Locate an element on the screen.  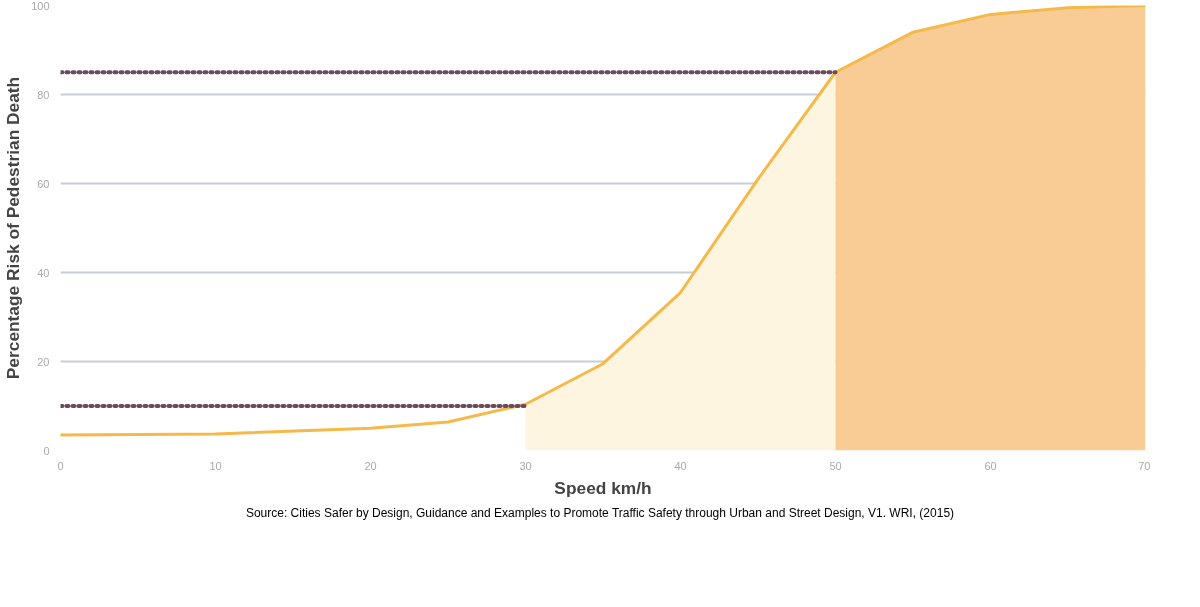
x-tick-label: 50 is located at coordinates (835, 465).